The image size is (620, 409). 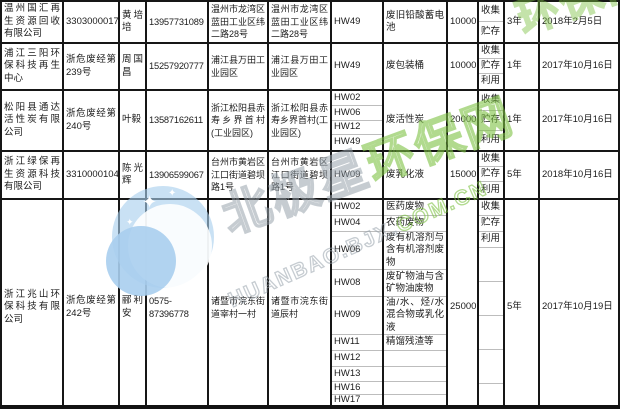 What do you see at coordinates (239, 120) in the screenshot?
I see `cell-registered-address: 浙江松阳县赤寿乡界首村(工业园区)` at bounding box center [239, 120].